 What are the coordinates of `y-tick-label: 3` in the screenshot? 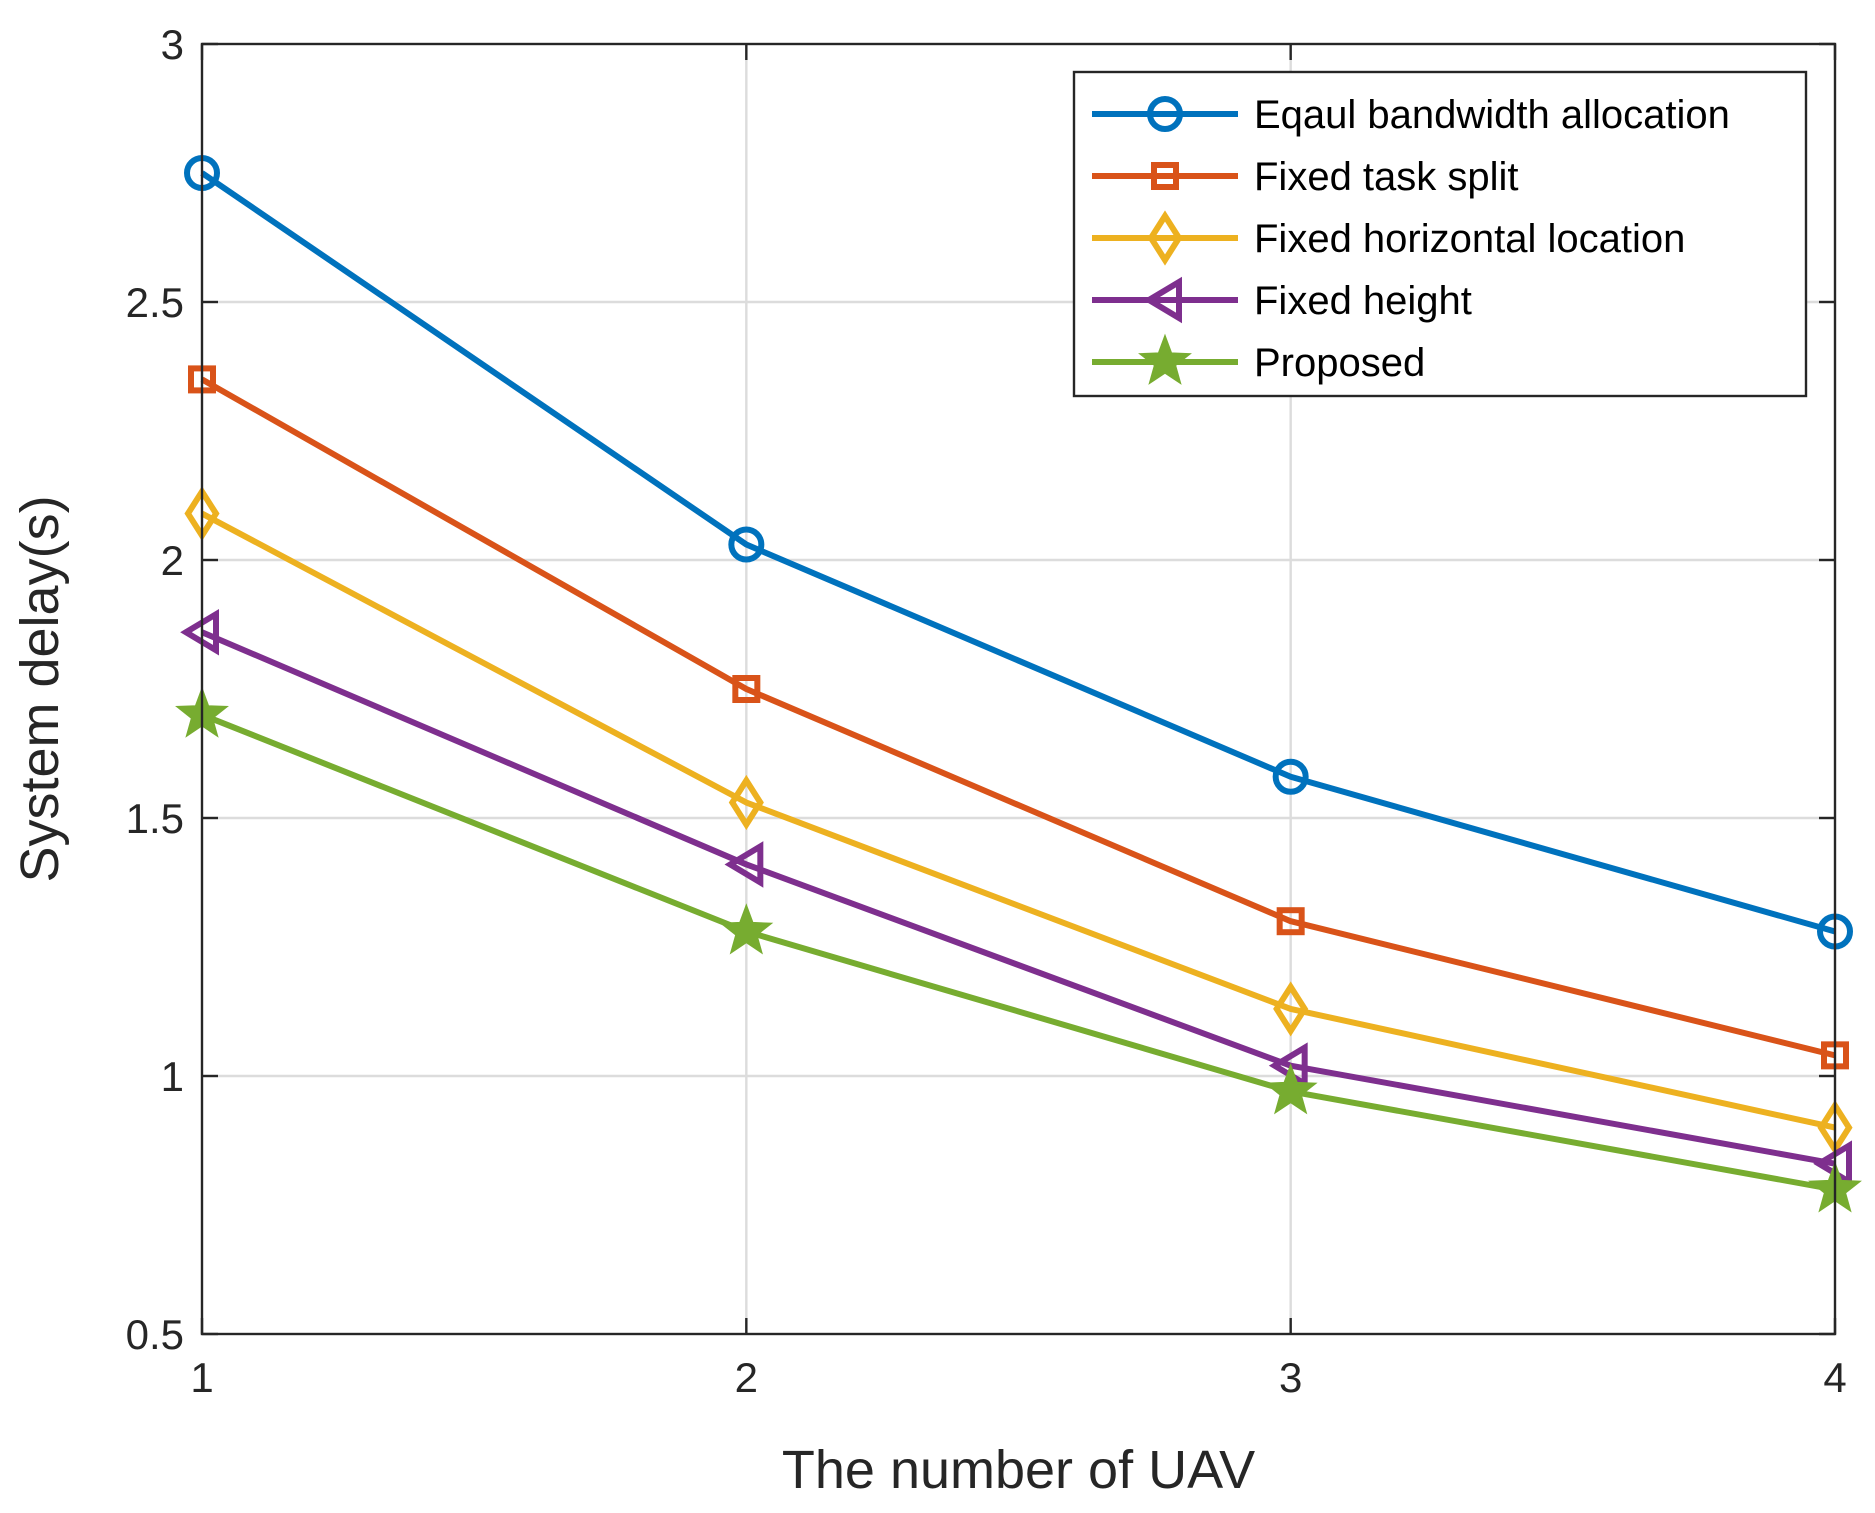 It's located at (172, 44).